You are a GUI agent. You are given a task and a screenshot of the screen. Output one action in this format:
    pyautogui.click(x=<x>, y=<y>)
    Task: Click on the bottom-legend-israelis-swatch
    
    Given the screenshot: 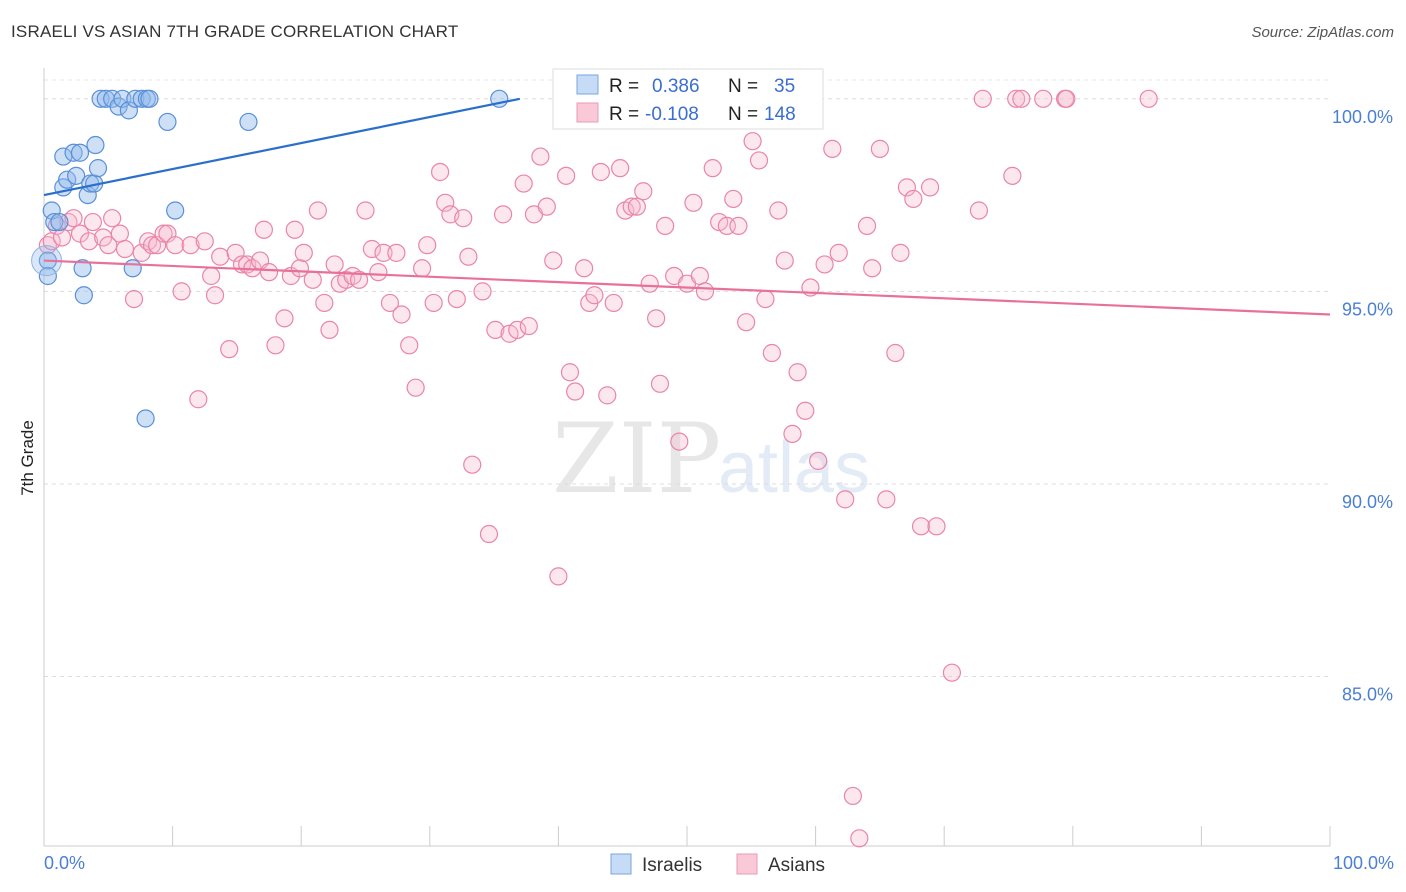 What is the action you would take?
    pyautogui.click(x=621, y=864)
    